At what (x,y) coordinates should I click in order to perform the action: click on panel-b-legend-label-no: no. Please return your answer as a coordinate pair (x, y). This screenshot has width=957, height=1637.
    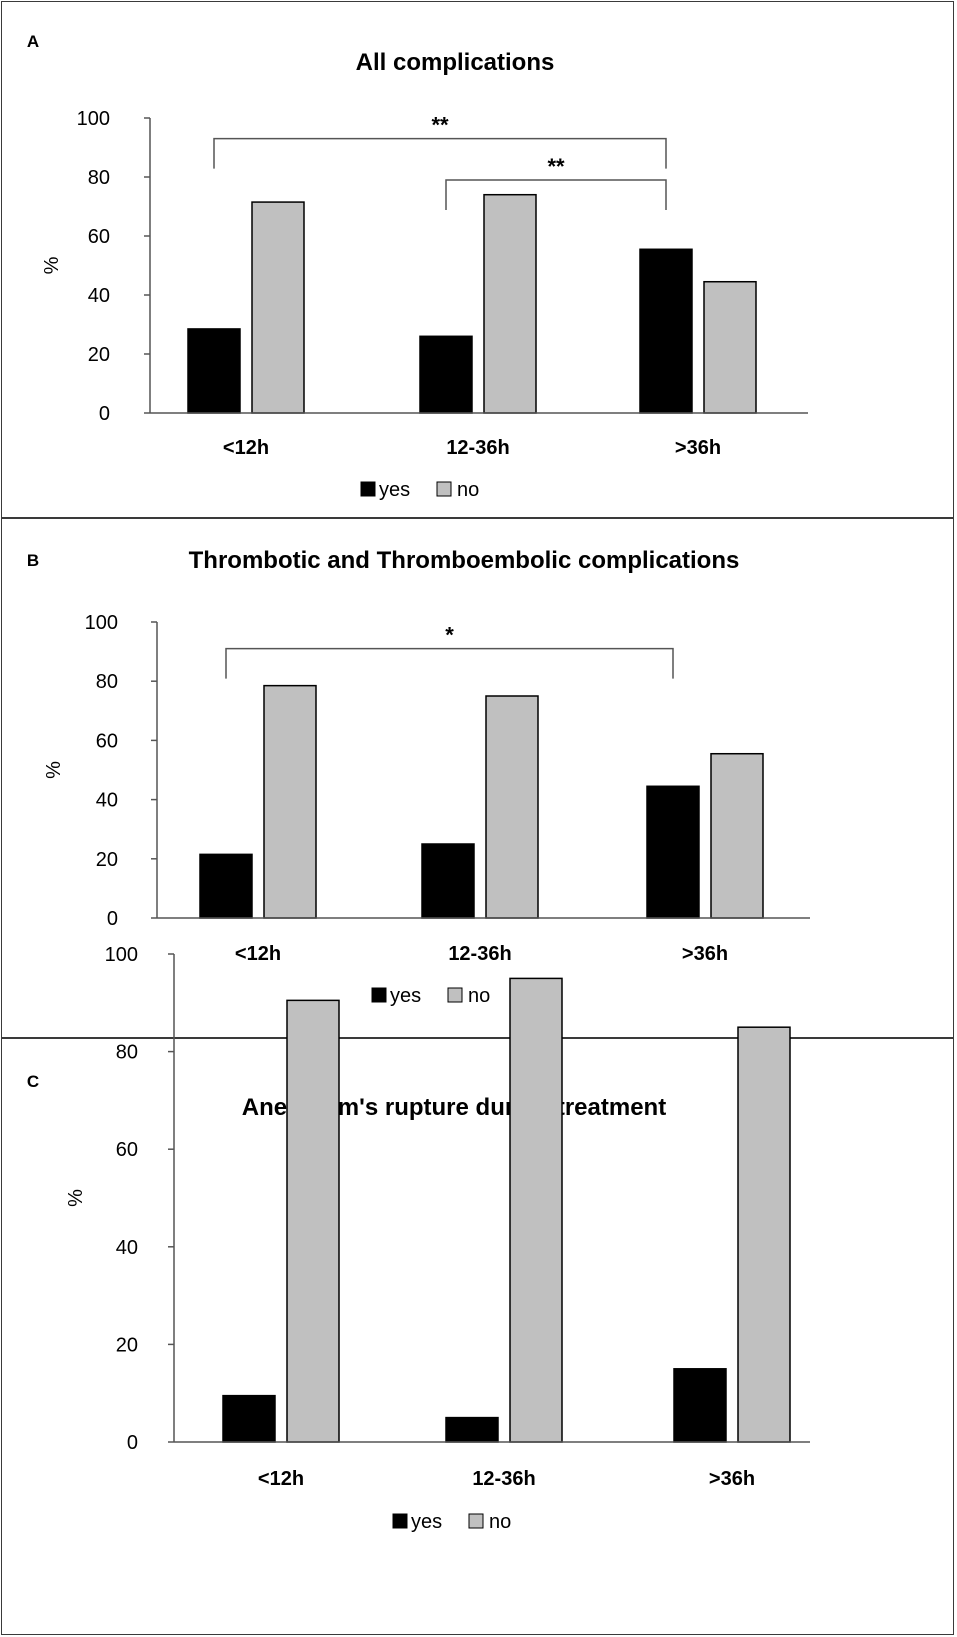
    Looking at the image, I should click on (479, 996).